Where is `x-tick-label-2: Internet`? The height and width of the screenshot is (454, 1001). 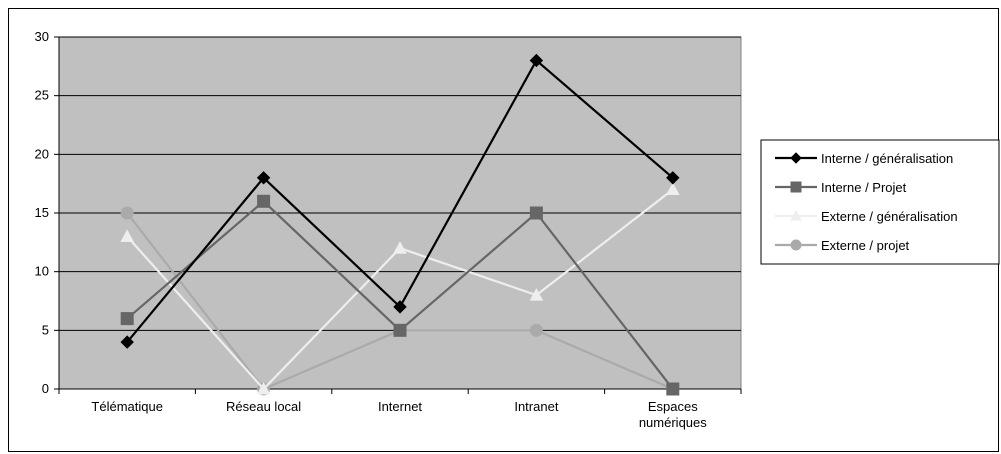 x-tick-label-2: Internet is located at coordinates (400, 406).